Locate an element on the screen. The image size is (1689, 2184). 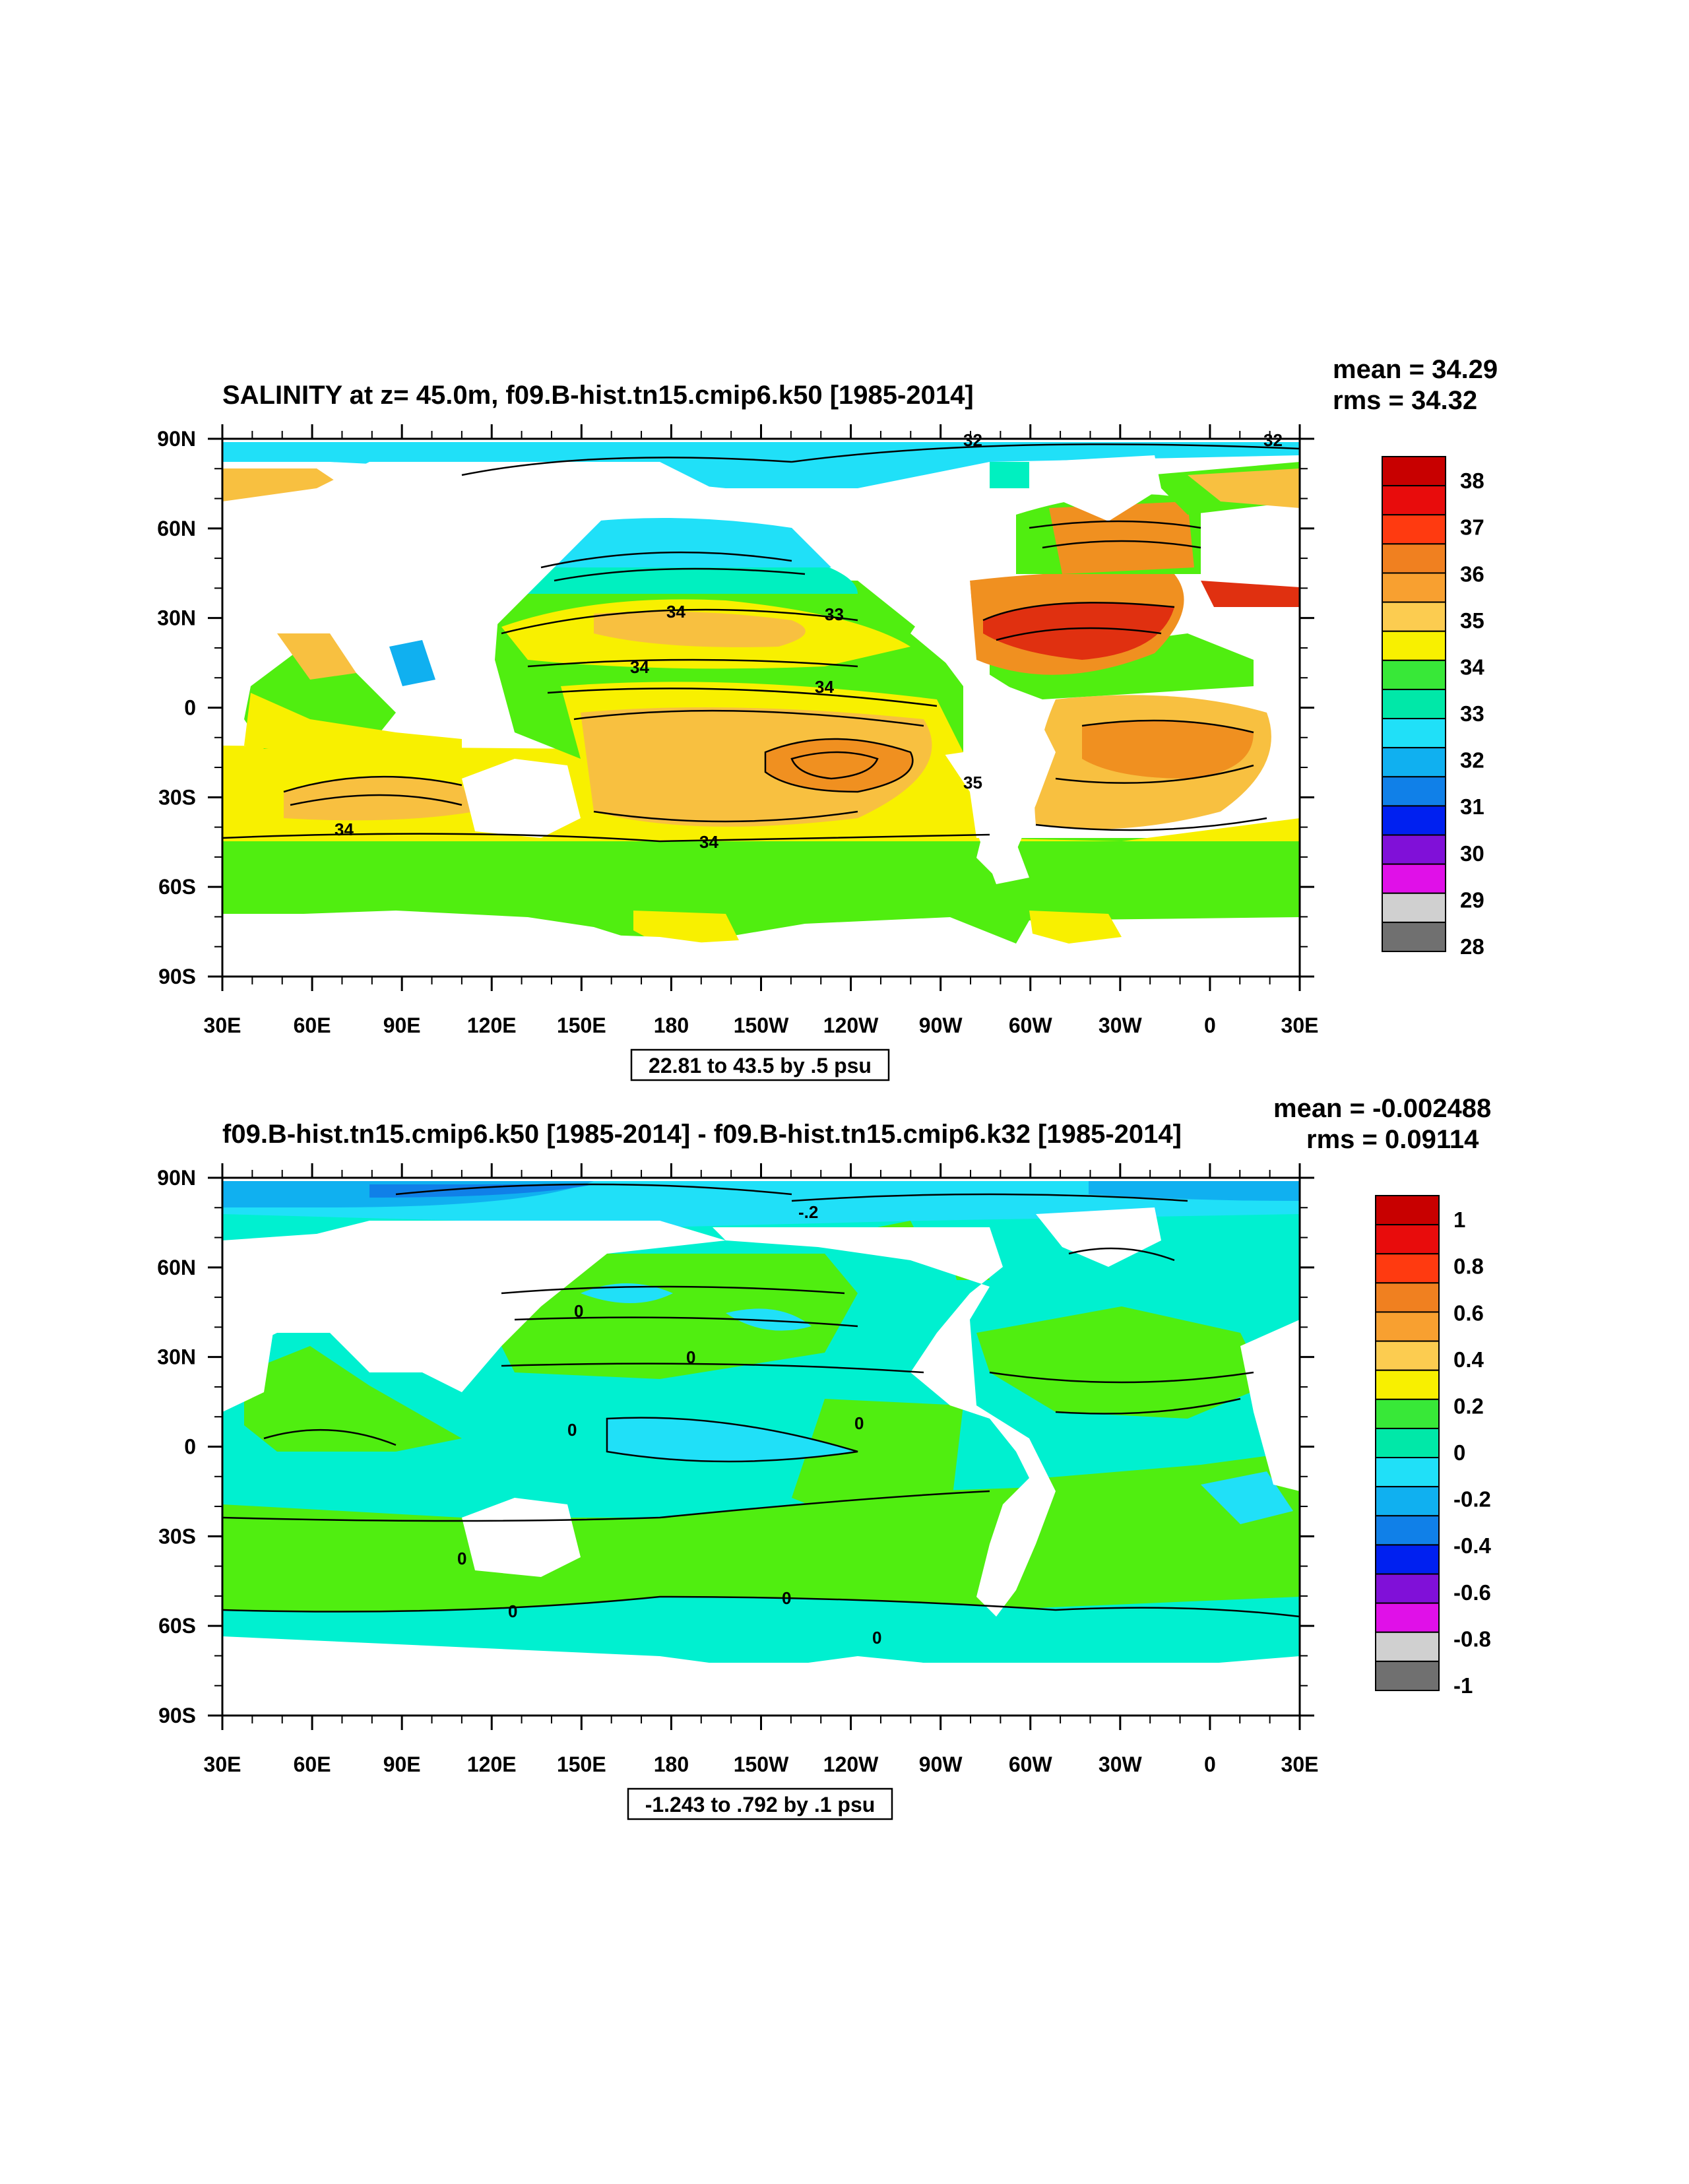
top-arabian is located at coordinates (316, 656).